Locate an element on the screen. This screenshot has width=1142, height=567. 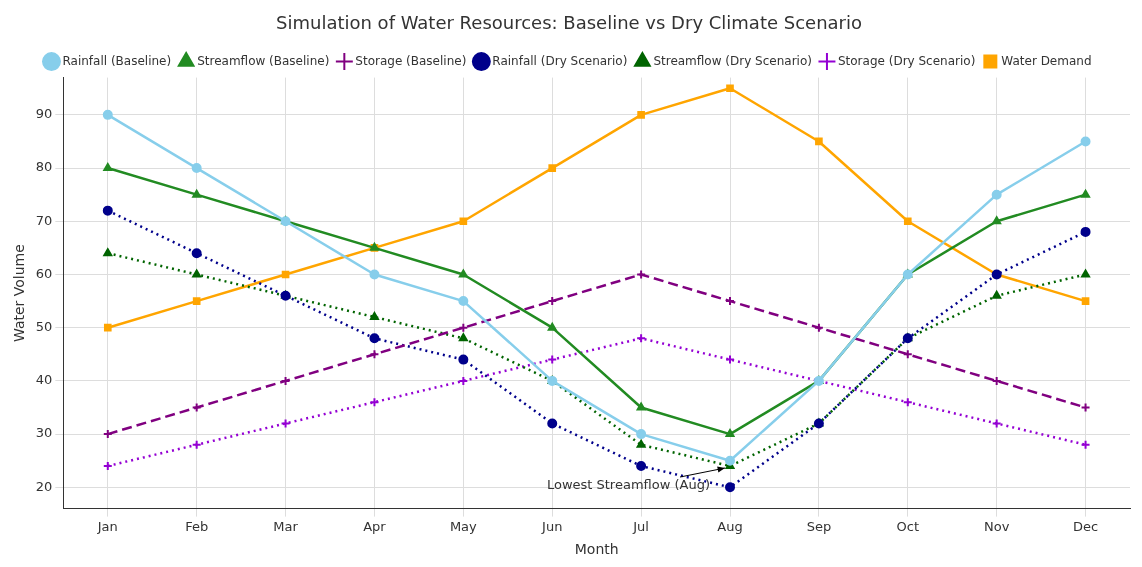
y-tick-label: 80 is located at coordinates (44, 167).